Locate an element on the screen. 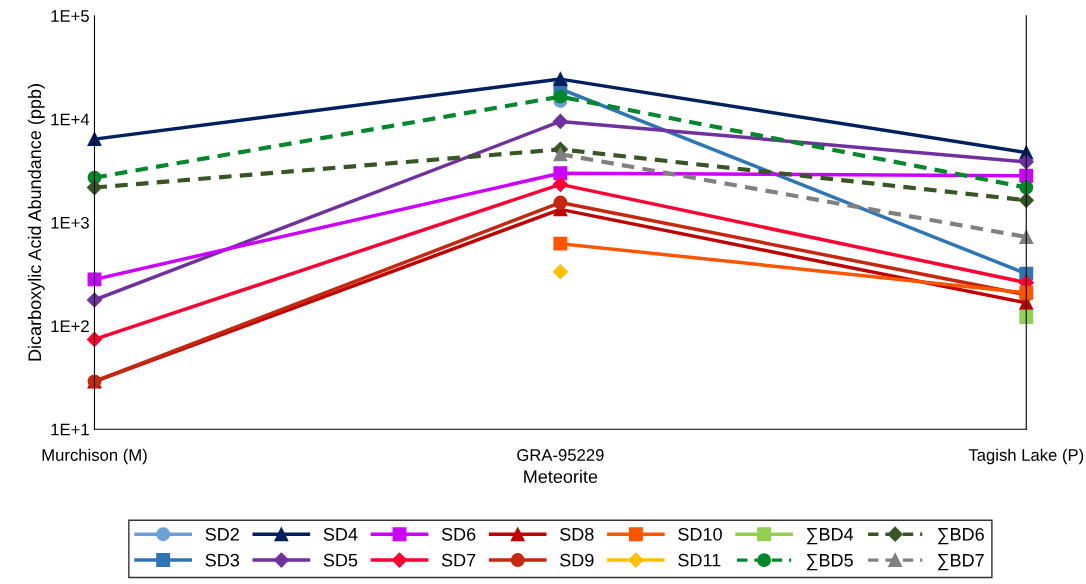 This screenshot has width=1086, height=584. y-tick-label: 1E+4 is located at coordinates (70, 119).